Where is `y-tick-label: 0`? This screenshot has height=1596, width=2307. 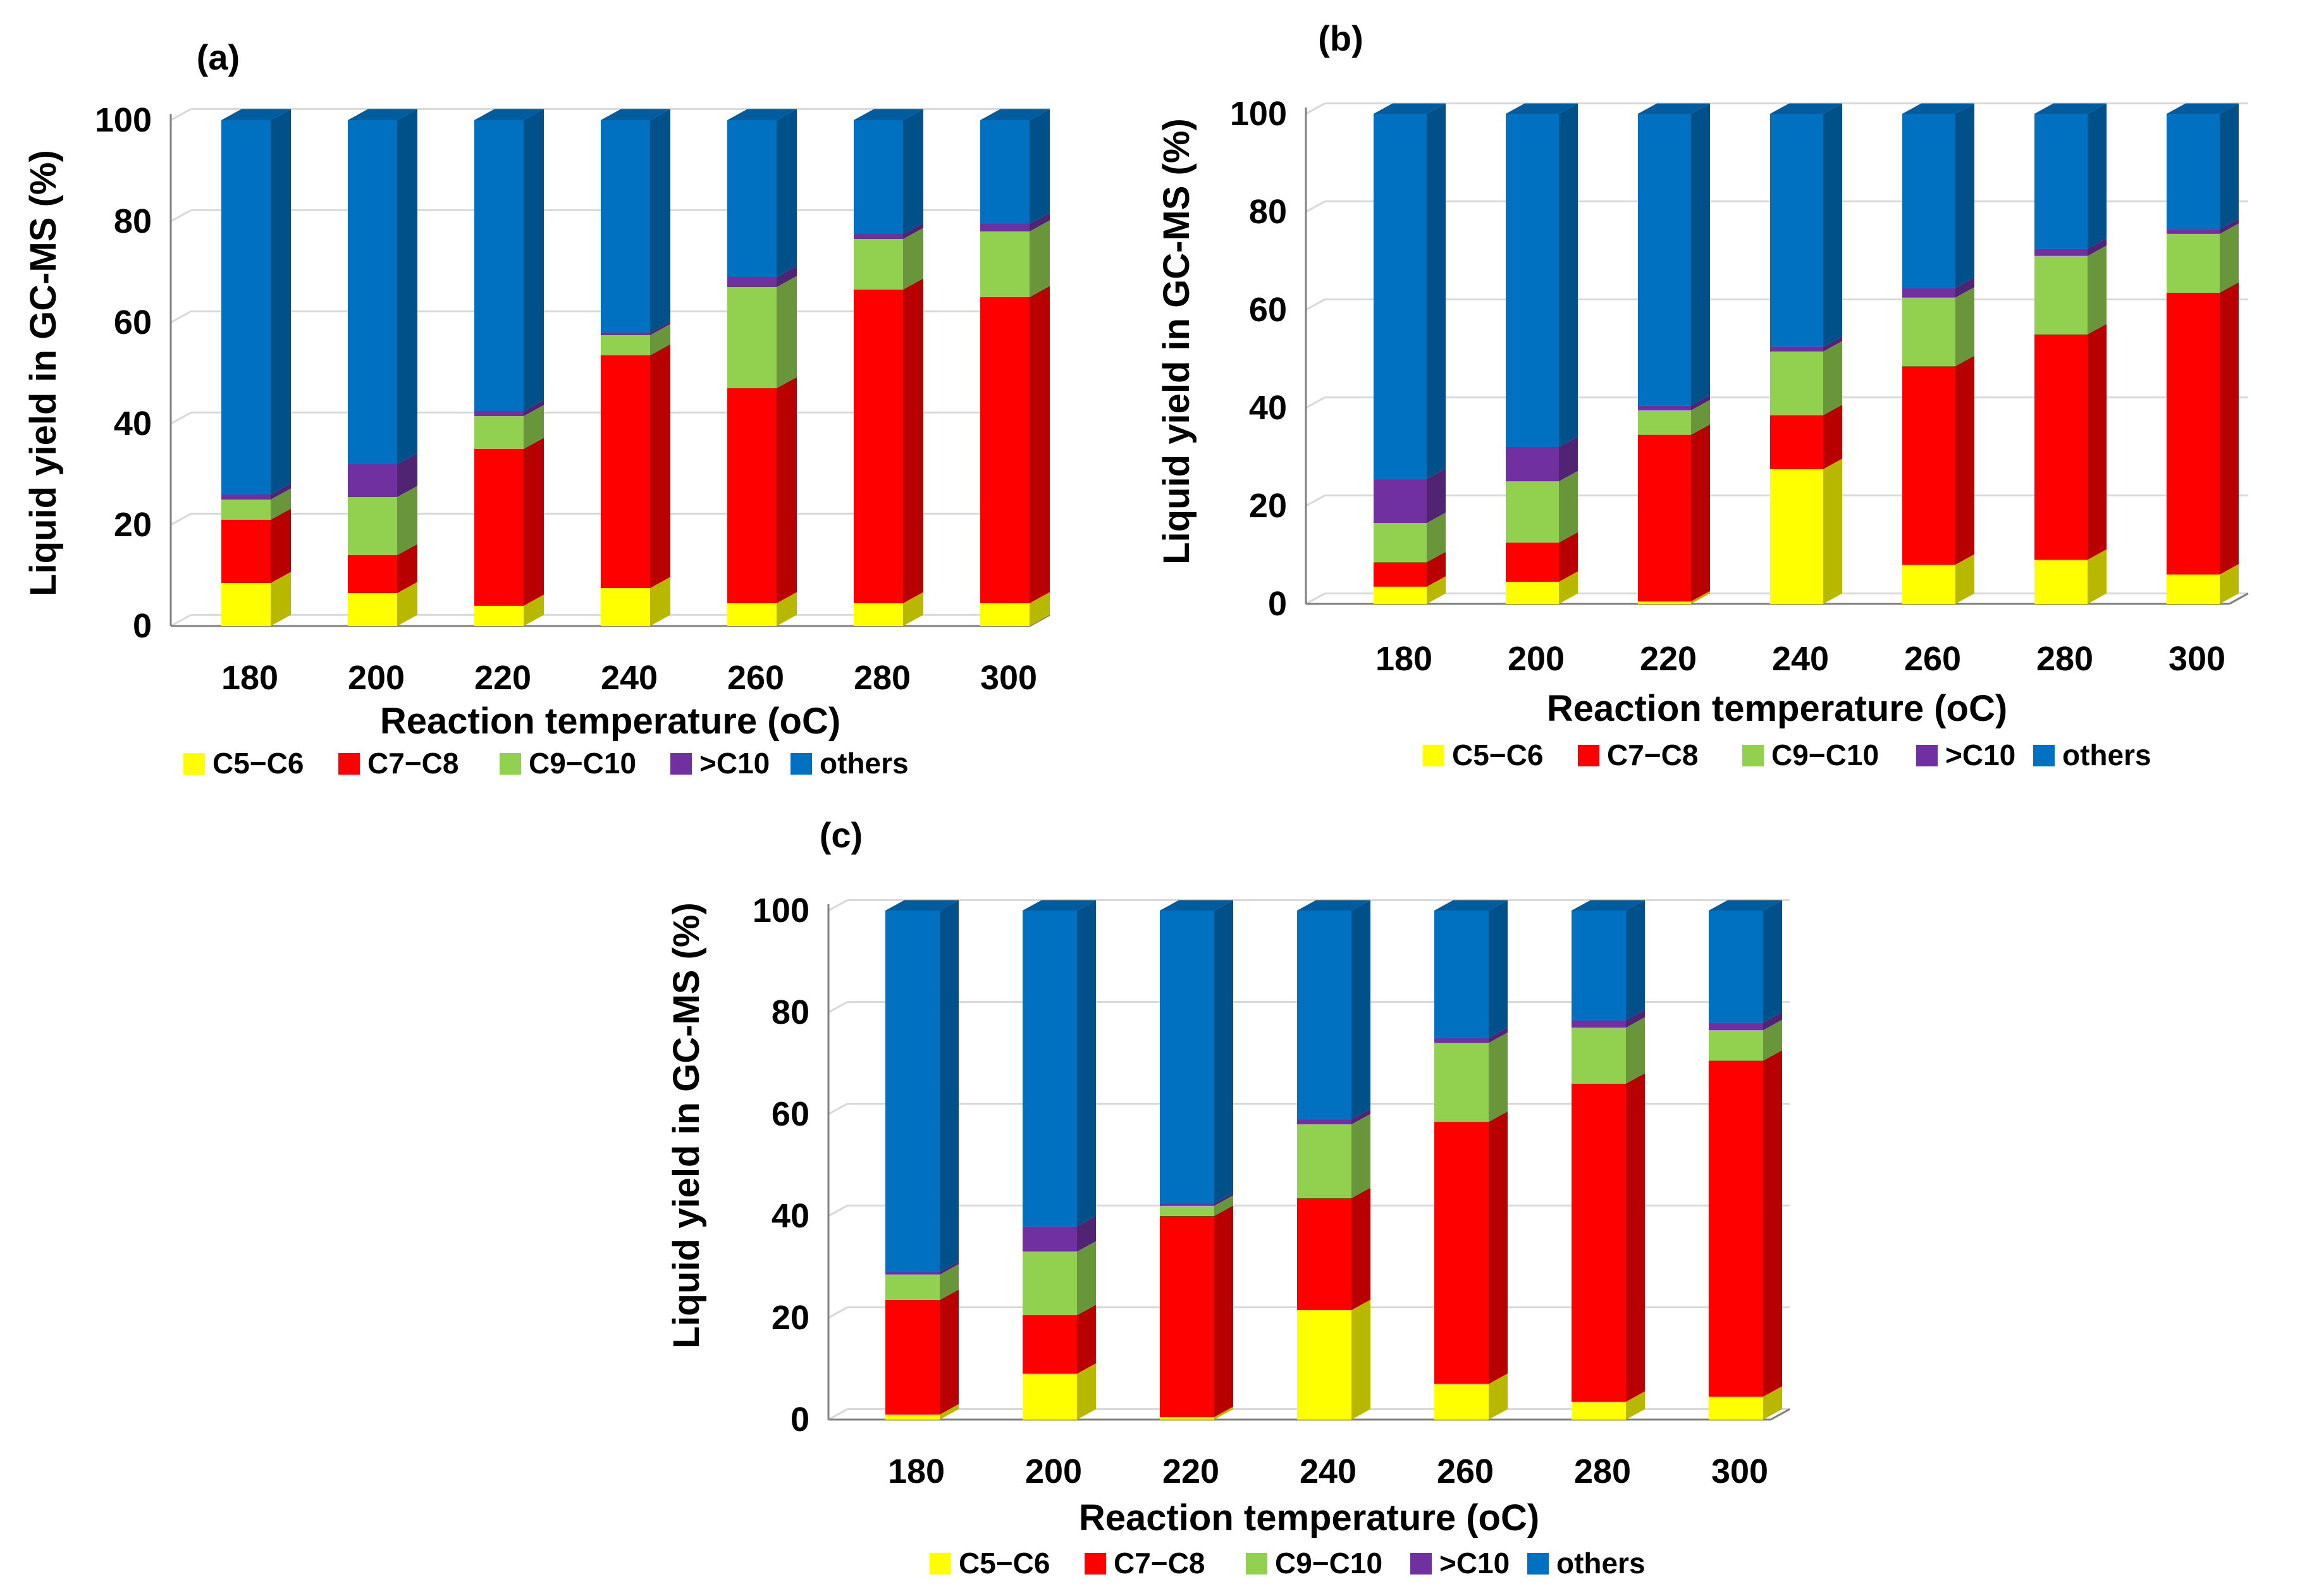 y-tick-label: 0 is located at coordinates (1277, 604).